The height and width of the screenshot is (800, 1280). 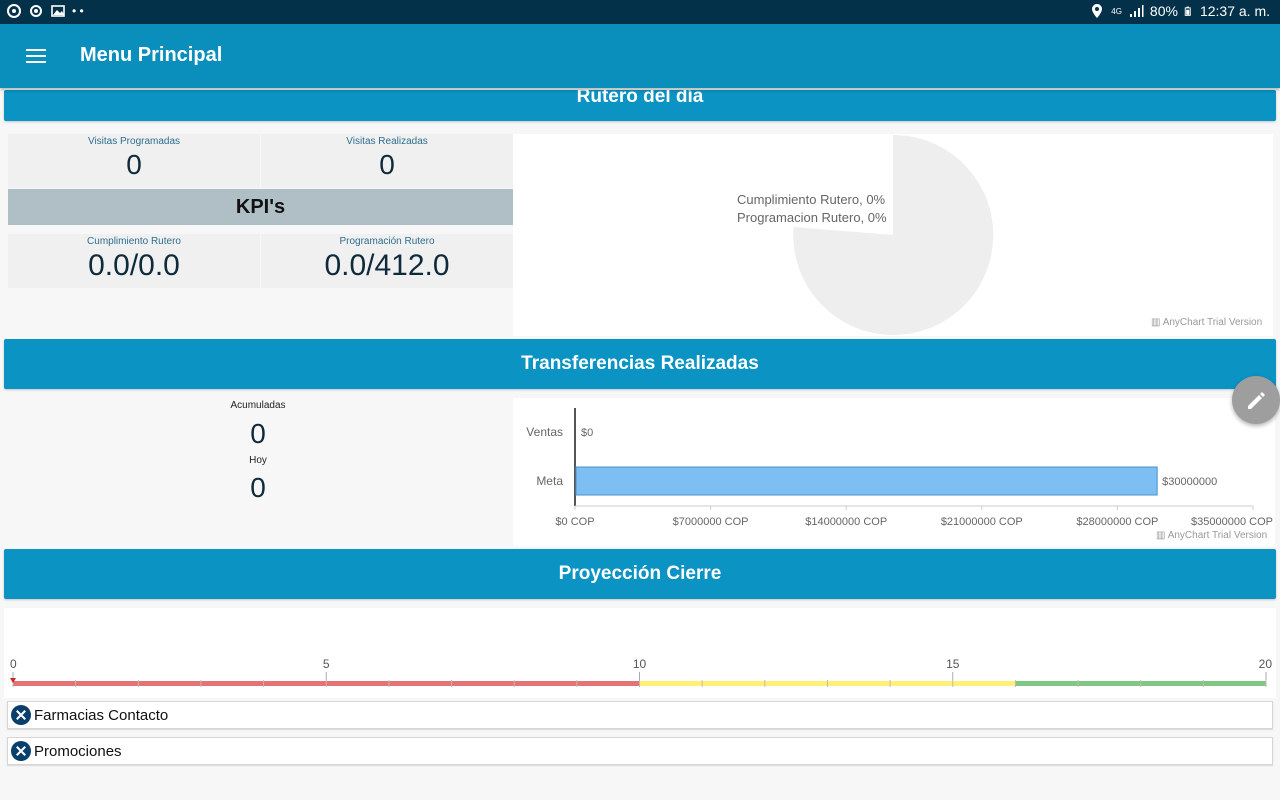 I want to click on gauge-scale-label: 10, so click(x=640, y=664).